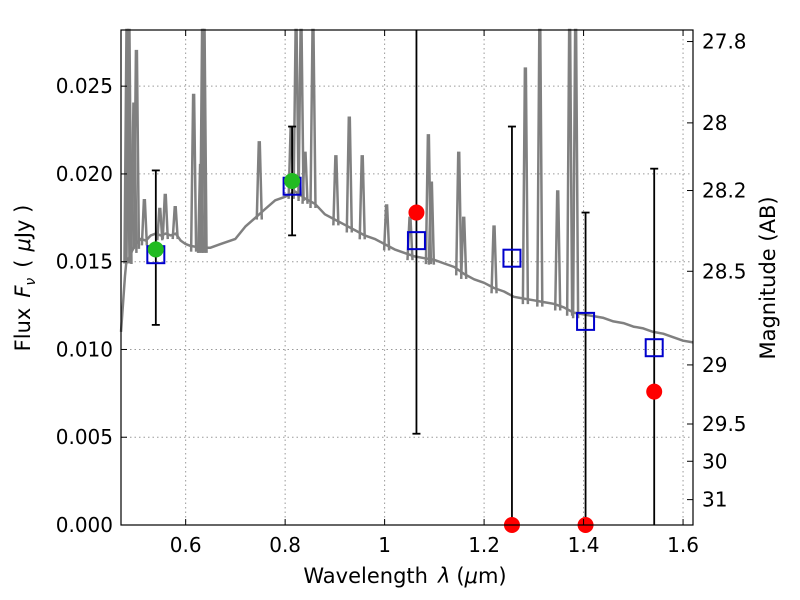 The height and width of the screenshot is (600, 800). Describe the element at coordinates (724, 271) in the screenshot. I see `y2-tick-label: 28.5` at that location.